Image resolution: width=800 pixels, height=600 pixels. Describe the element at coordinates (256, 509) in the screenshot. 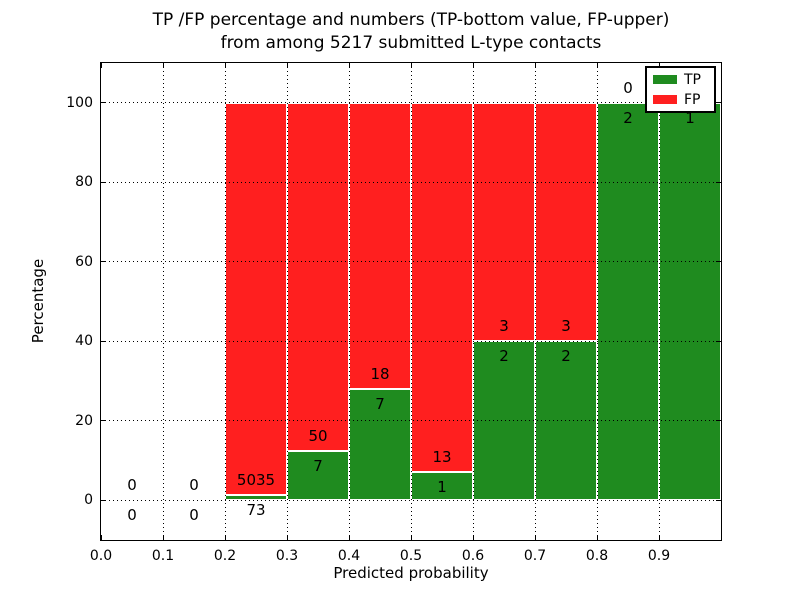

I see `tp-count-label: 73` at that location.